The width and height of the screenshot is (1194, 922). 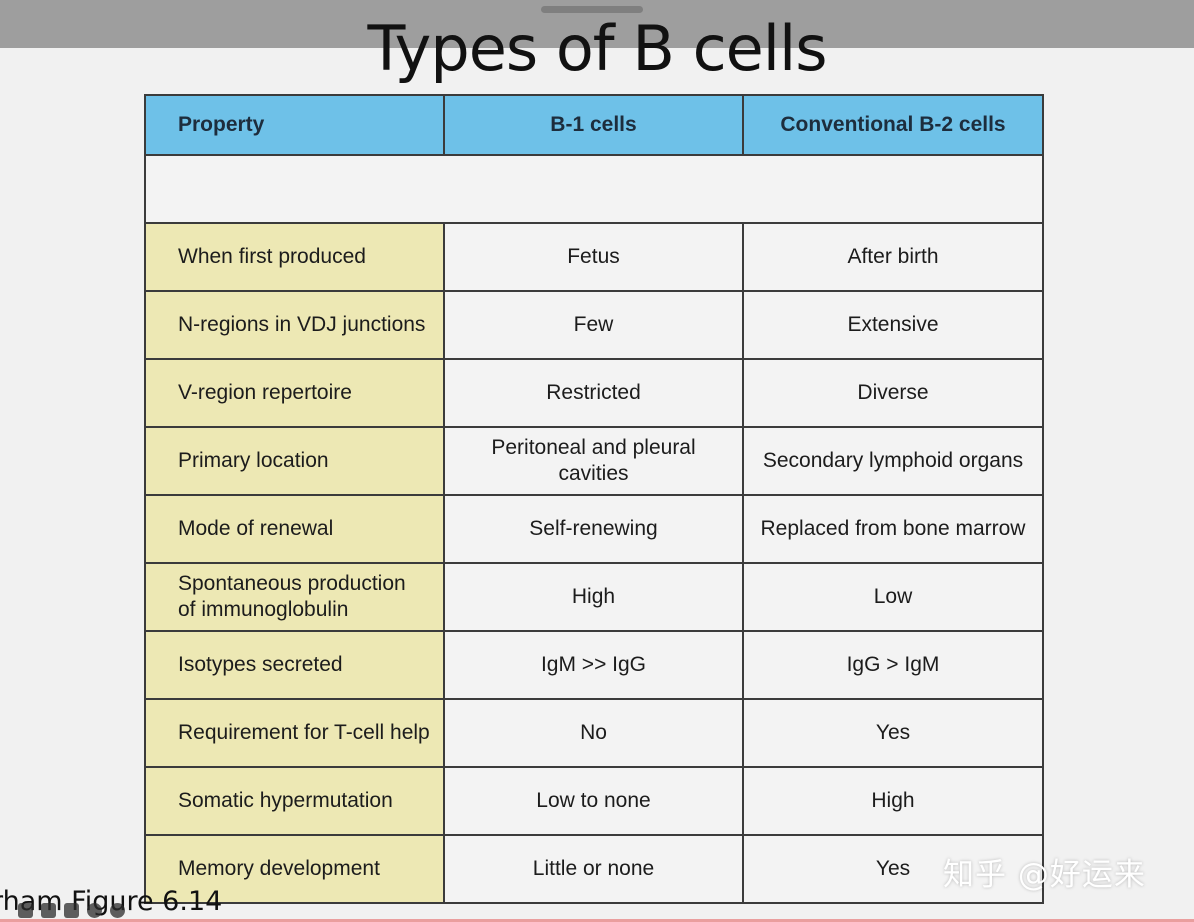 I want to click on b2-cell: Diverse, so click(x=893, y=393).